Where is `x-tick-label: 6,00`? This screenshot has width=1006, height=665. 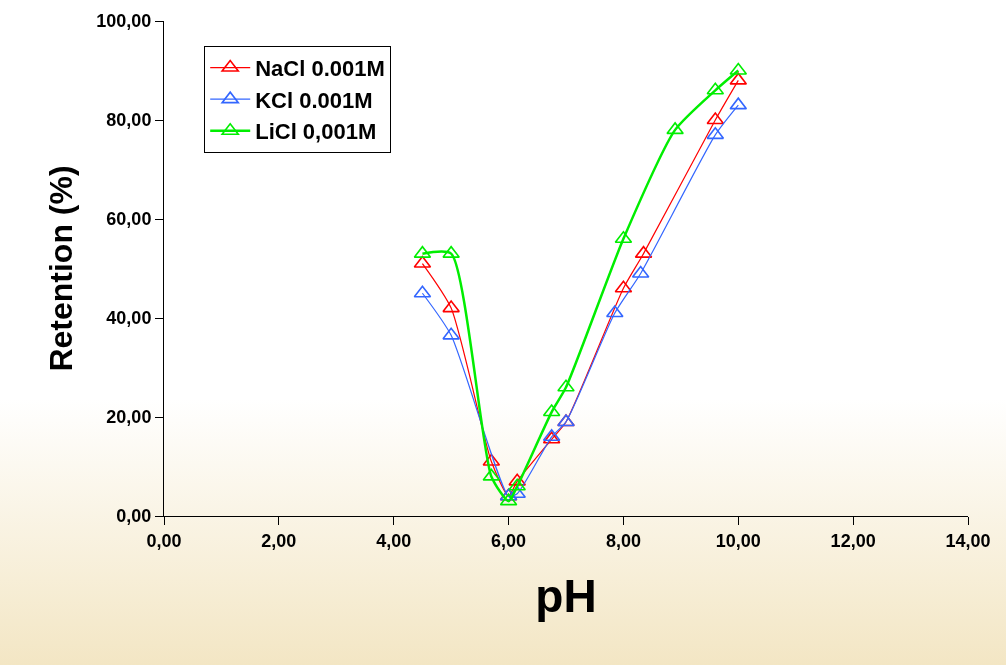
x-tick-label: 6,00 is located at coordinates (509, 540).